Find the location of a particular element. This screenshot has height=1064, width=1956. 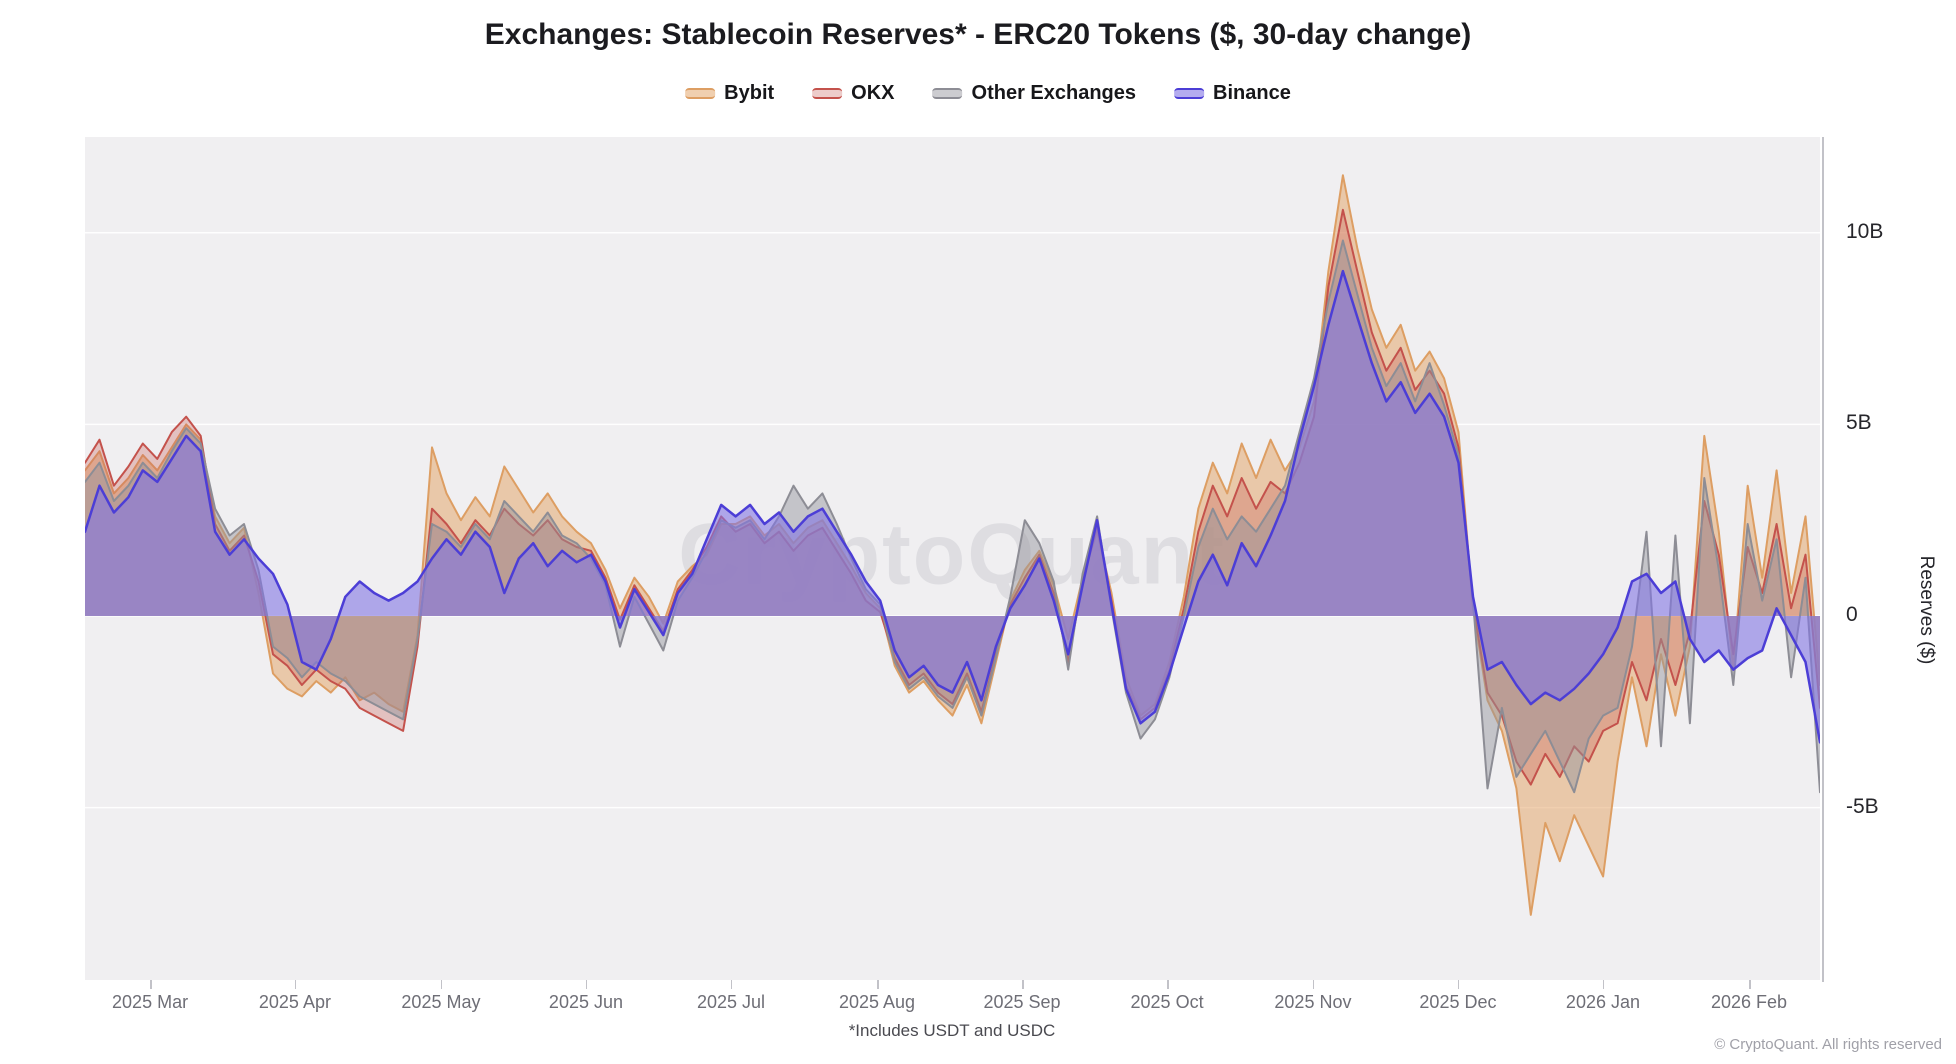

x-tick-label-2025-oct: 2025 Oct is located at coordinates (1167, 1002).